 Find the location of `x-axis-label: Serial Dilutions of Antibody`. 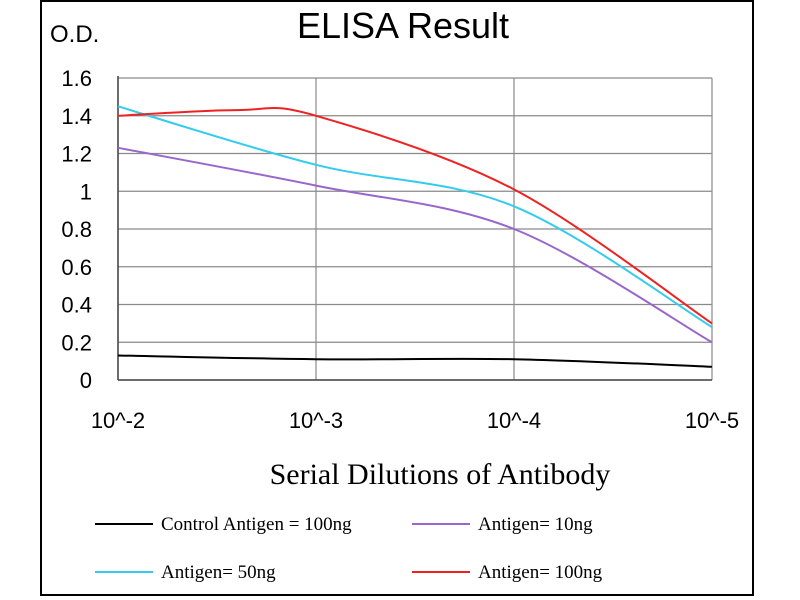

x-axis-label: Serial Dilutions of Antibody is located at coordinates (440, 474).